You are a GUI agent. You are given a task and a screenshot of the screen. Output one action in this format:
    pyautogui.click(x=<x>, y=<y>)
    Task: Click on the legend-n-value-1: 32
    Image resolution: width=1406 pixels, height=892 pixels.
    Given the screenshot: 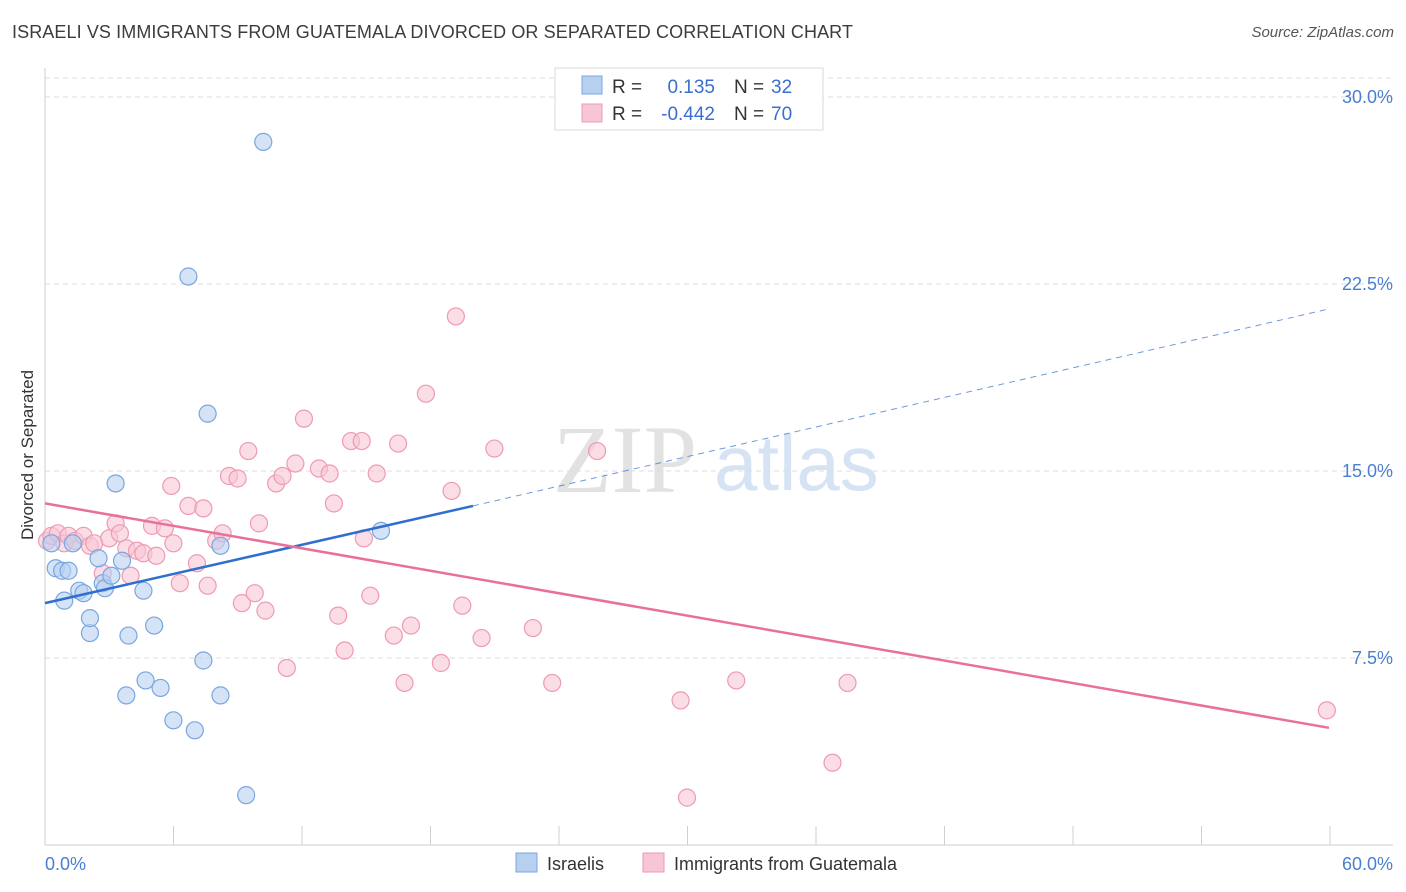 What is the action you would take?
    pyautogui.click(x=781, y=87)
    